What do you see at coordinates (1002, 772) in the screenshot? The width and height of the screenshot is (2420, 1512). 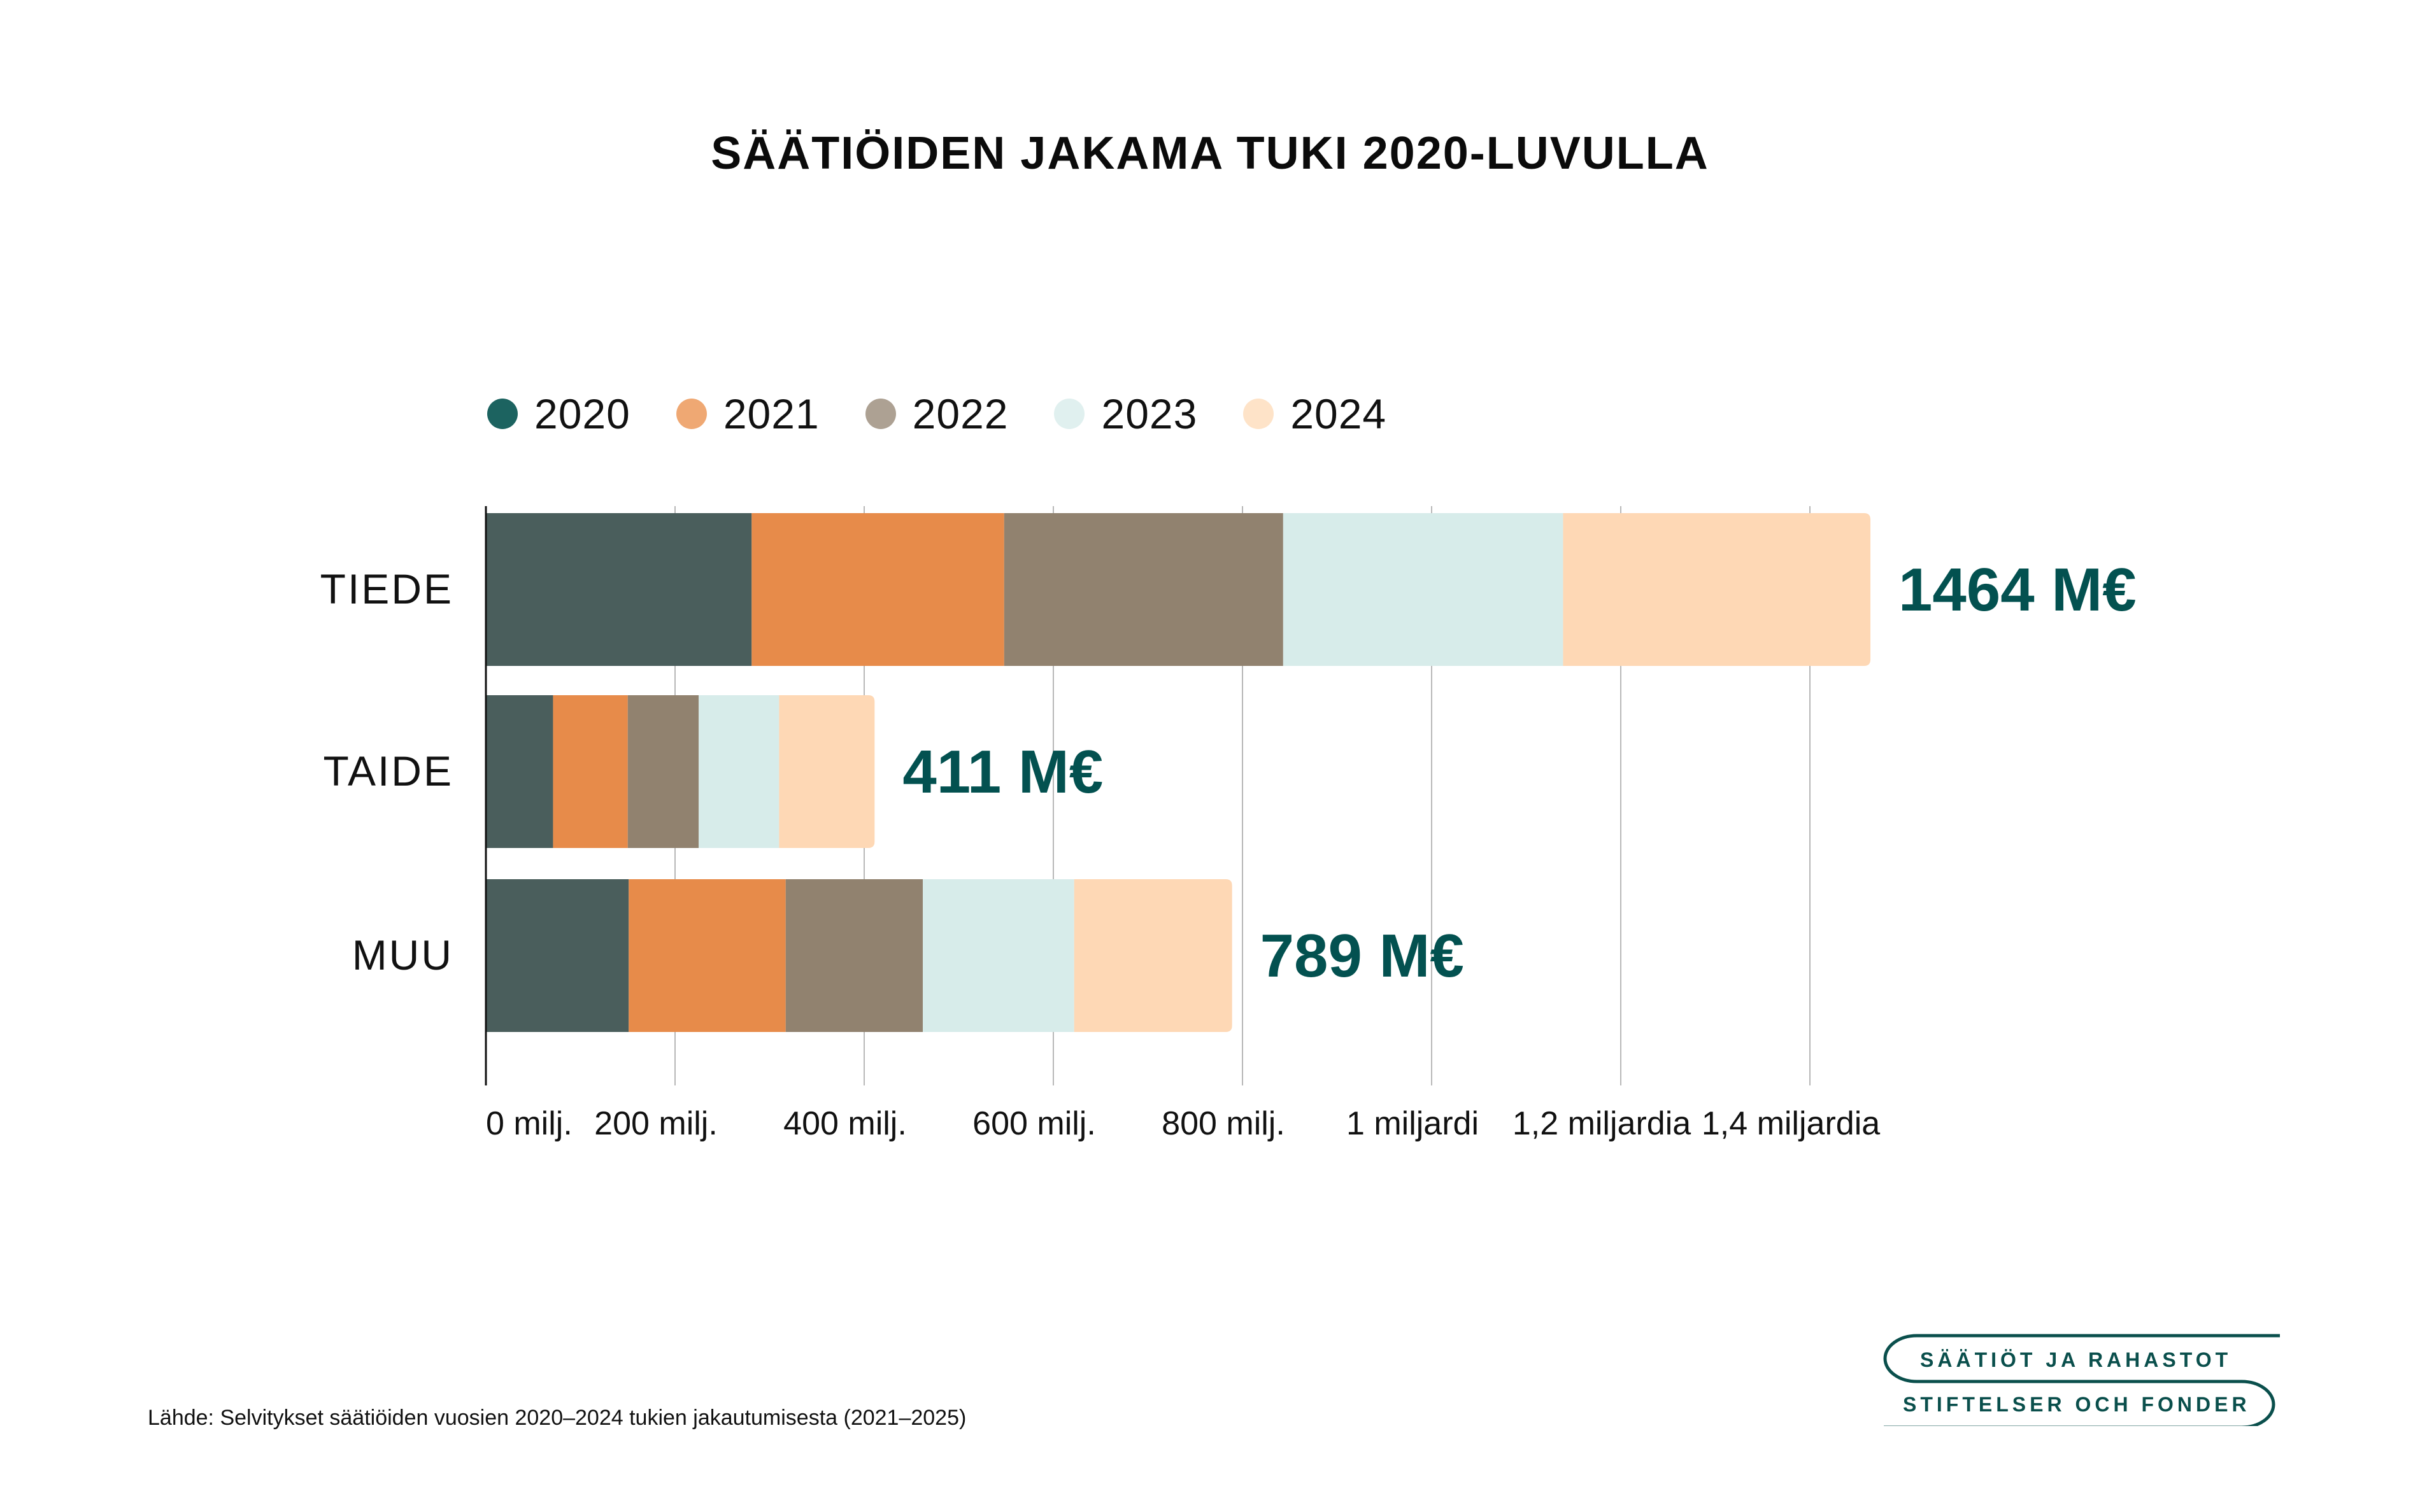 I see `total-label: 411 M€` at bounding box center [1002, 772].